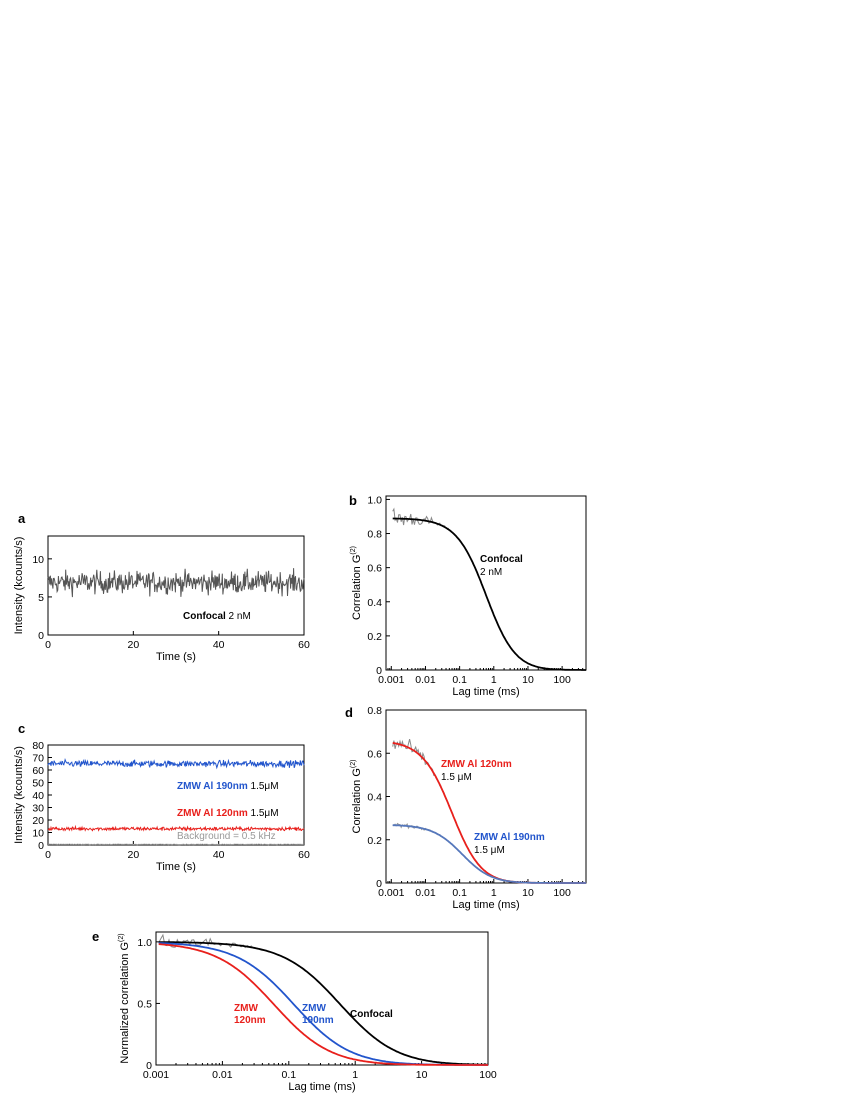 The width and height of the screenshot is (850, 1100). Describe the element at coordinates (38, 560) in the screenshot. I see `panel-a-ytick-label: 10` at that location.